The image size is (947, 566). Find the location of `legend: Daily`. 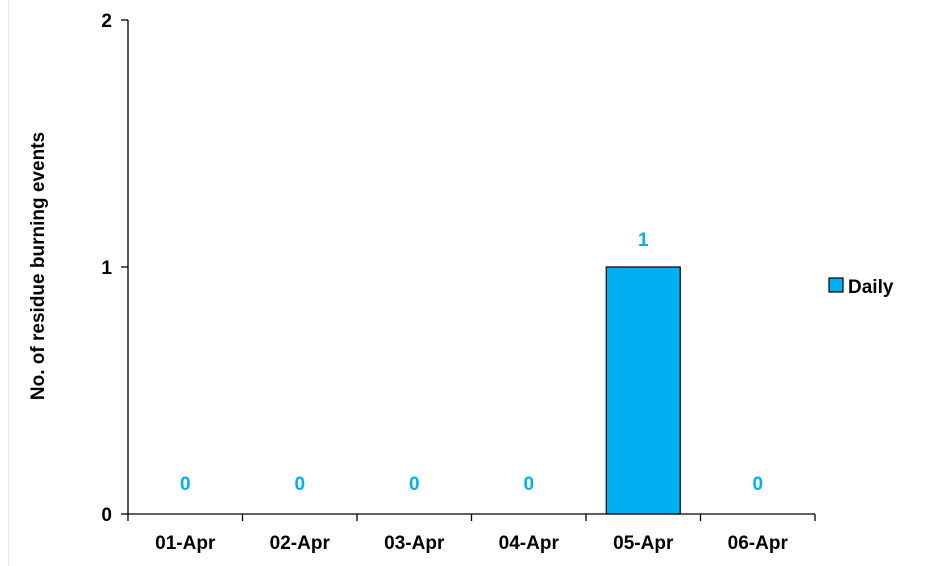

legend: Daily is located at coordinates (861, 287).